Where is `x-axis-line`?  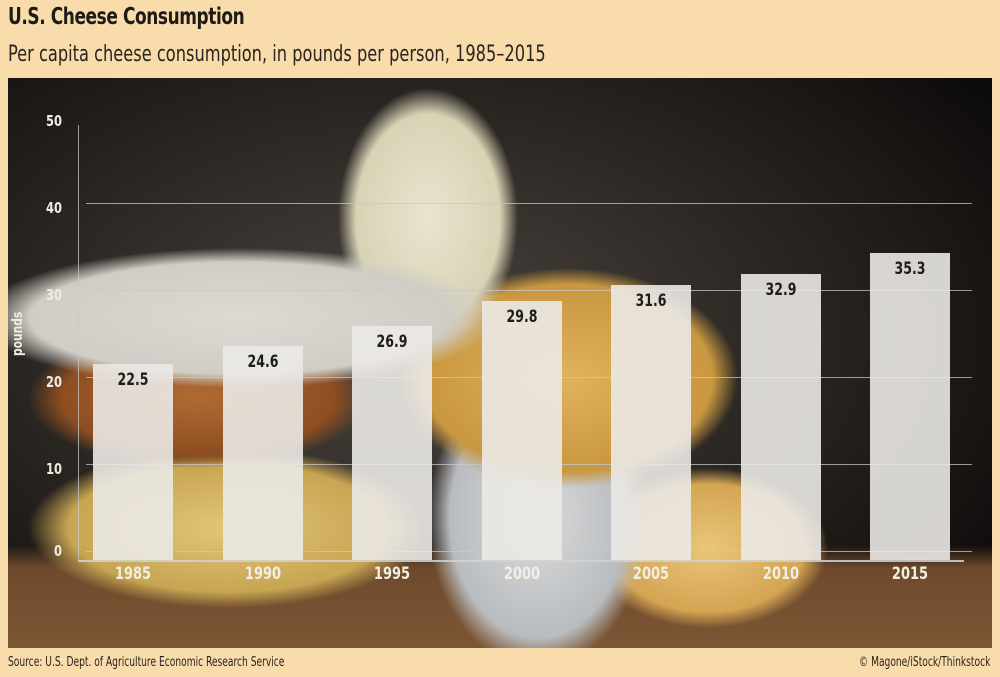
x-axis-line is located at coordinates (521, 561).